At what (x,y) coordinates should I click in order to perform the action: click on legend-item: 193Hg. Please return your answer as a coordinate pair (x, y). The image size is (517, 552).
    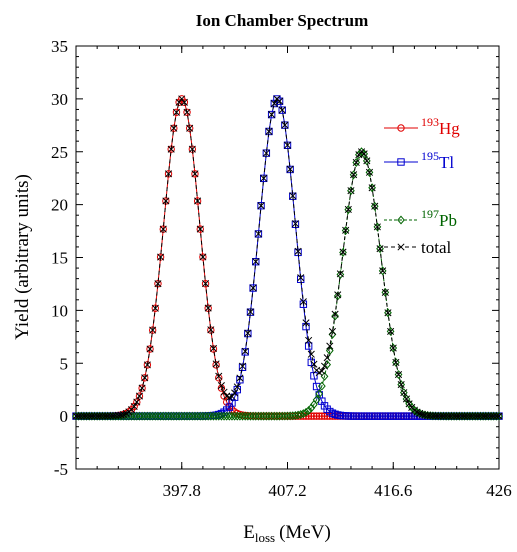
    Looking at the image, I should click on (422, 126).